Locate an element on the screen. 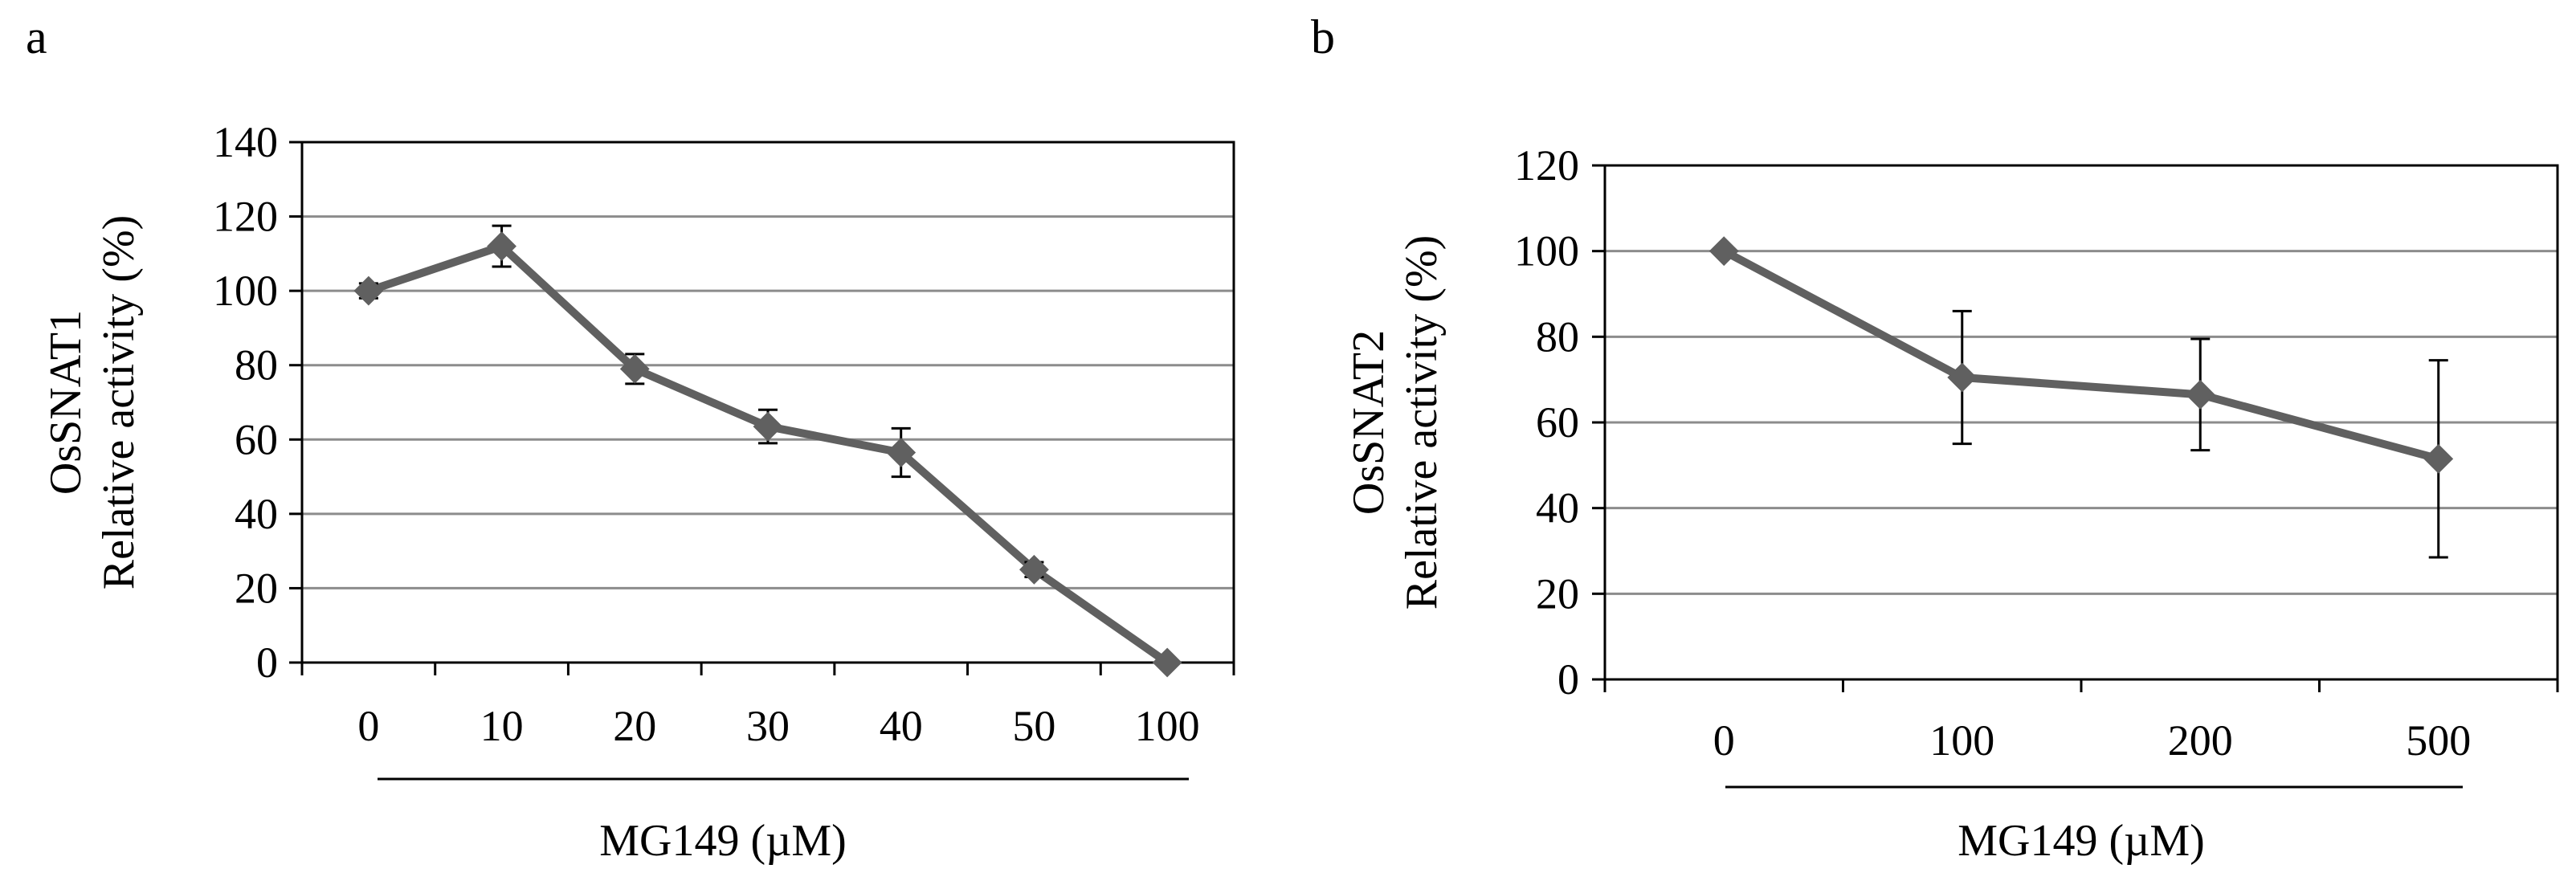 The height and width of the screenshot is (885, 2576). panel-b-y-tick-label: 60 is located at coordinates (1557, 422).